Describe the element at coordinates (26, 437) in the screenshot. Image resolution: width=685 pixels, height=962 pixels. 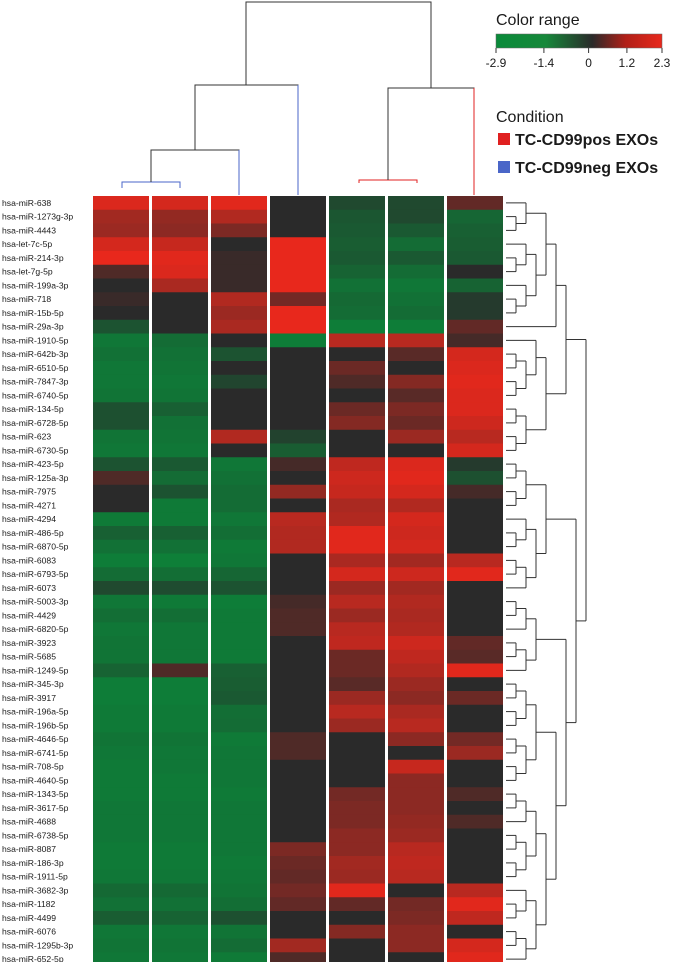
I see `row-label: hsa-miR-623` at that location.